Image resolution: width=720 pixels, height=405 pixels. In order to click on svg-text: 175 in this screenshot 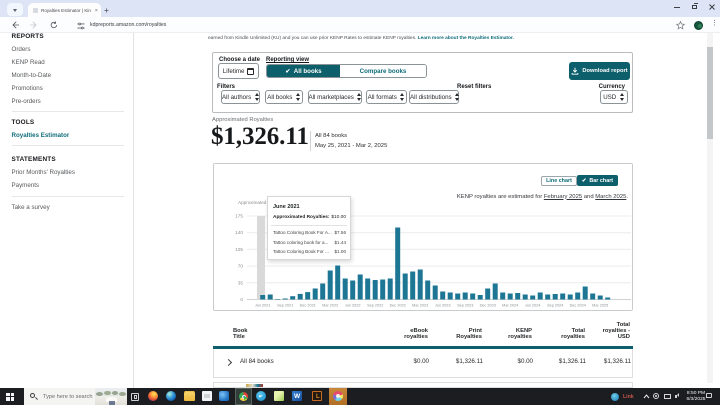, I will do `click(239, 216)`.